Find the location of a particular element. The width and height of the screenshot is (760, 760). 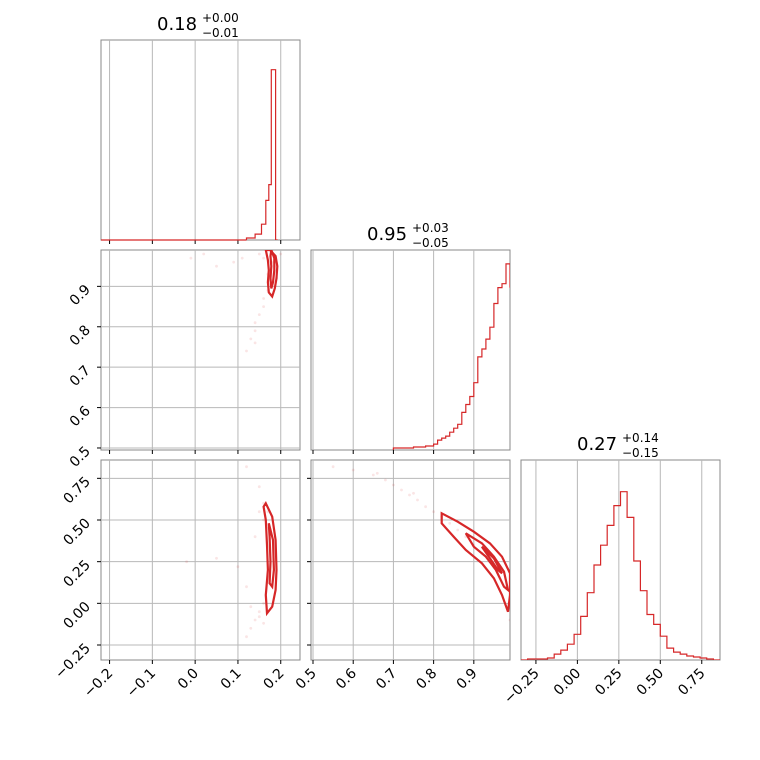

scatter-content-p1-p2 is located at coordinates (420, 543).